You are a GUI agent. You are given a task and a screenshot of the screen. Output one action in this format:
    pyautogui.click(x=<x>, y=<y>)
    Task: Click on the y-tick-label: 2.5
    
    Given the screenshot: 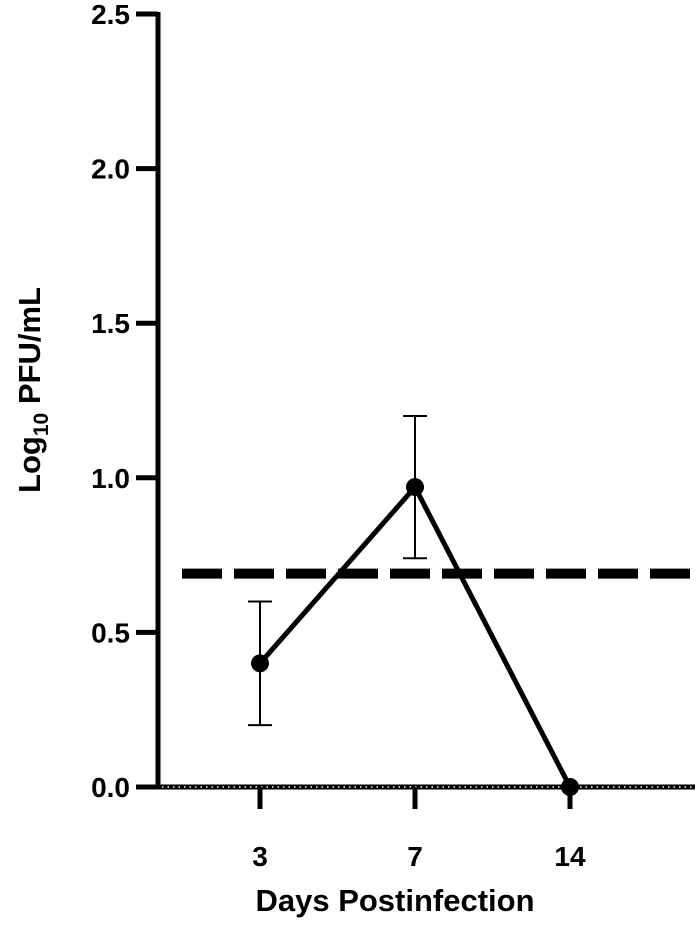 What is the action you would take?
    pyautogui.click(x=110, y=15)
    